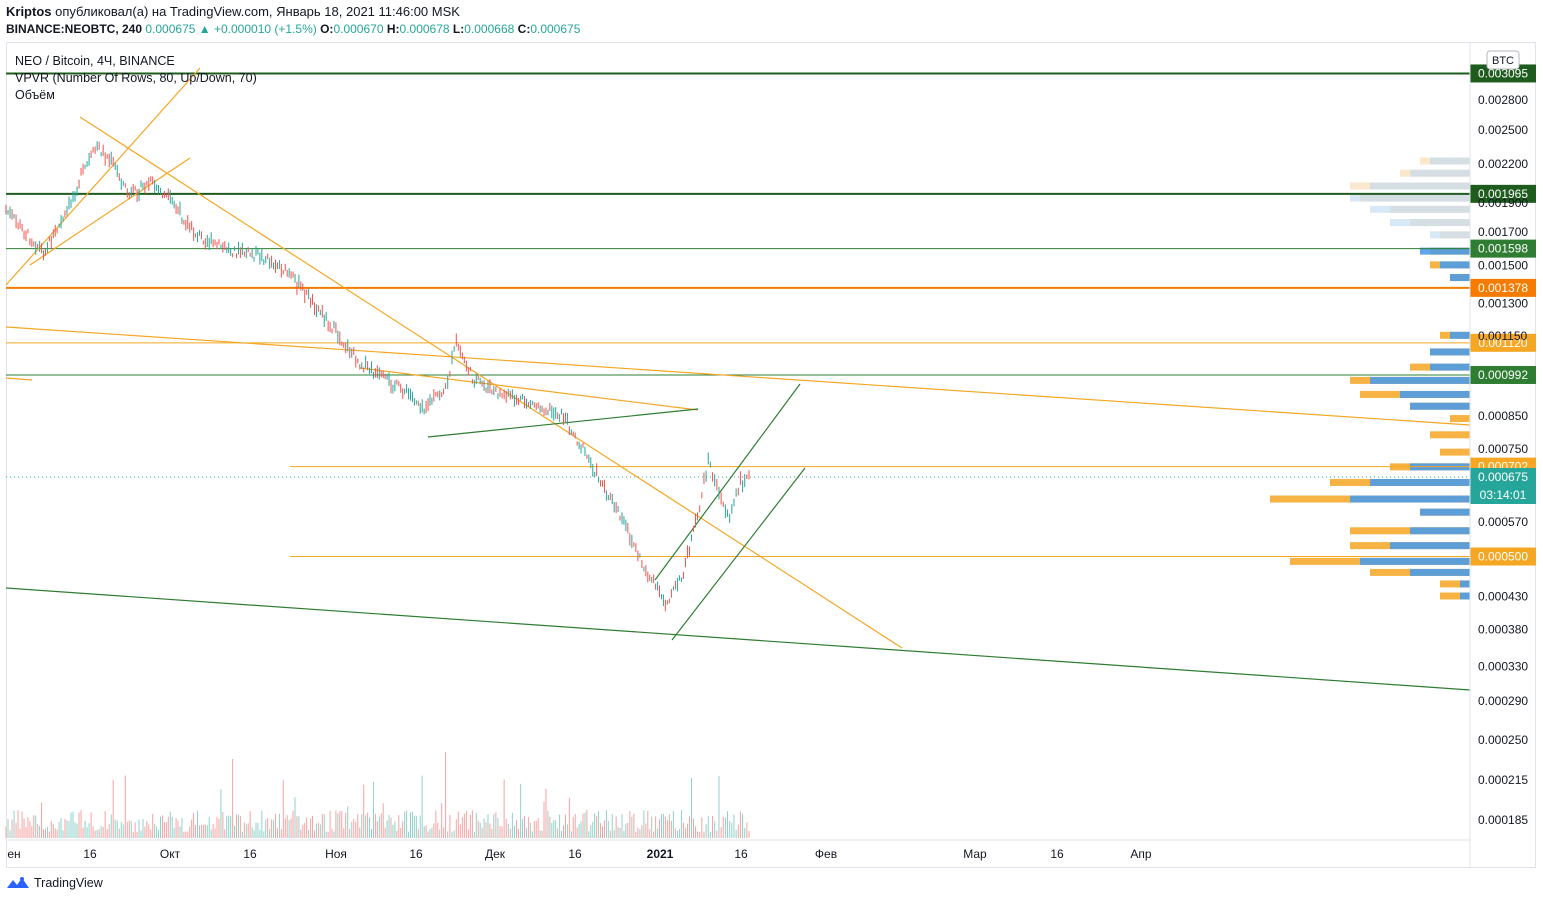  I want to click on price-change: ▲ +0.000010 (+1.5%), so click(257, 29).